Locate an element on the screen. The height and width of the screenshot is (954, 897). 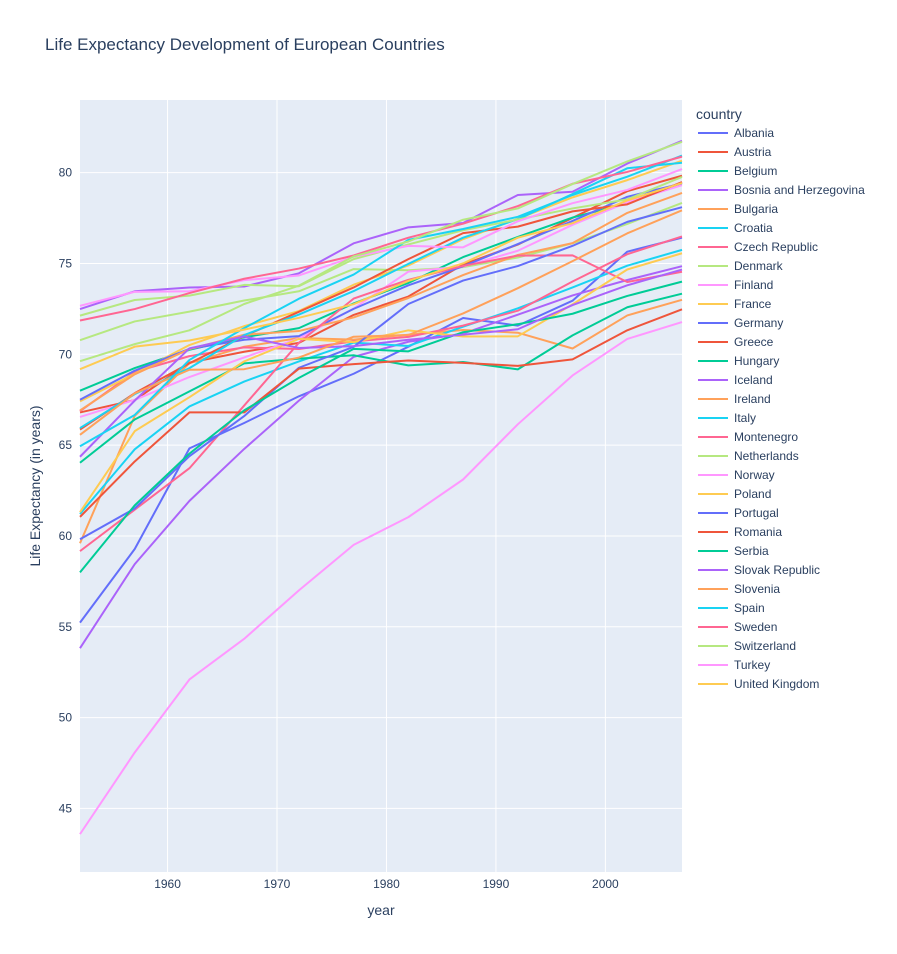
legend-item-serbia: Serbia is located at coordinates (733, 551).